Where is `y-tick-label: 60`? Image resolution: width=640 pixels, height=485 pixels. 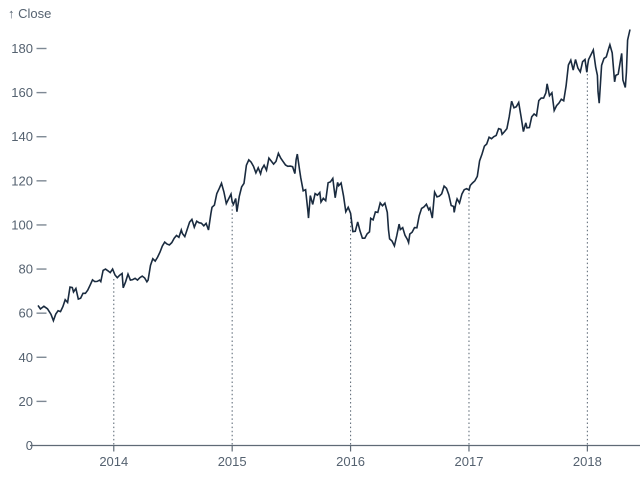
y-tick-label: 60 is located at coordinates (26, 313).